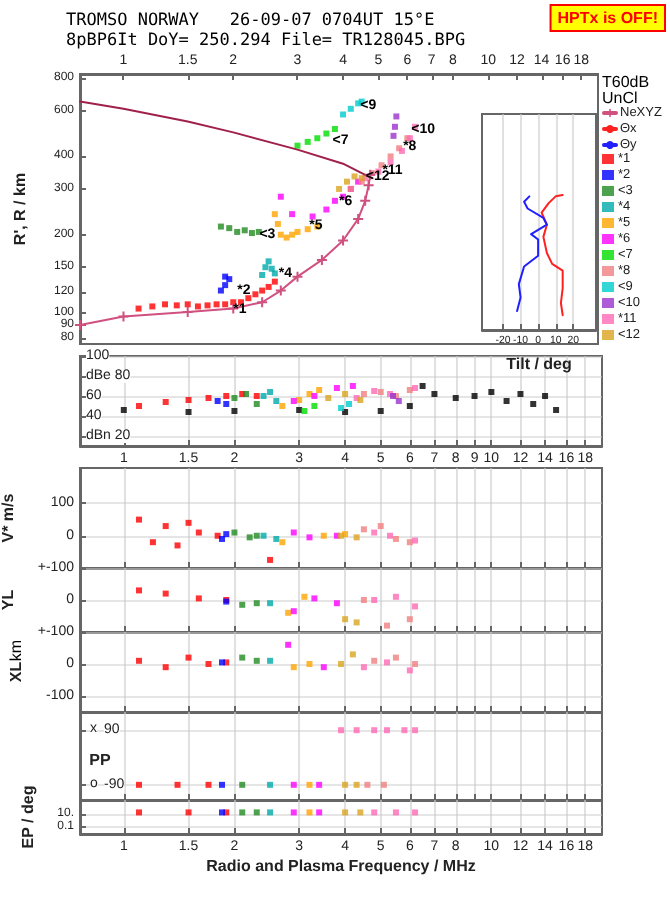  Describe the element at coordinates (16, 650) in the screenshot. I see `text: km` at that location.